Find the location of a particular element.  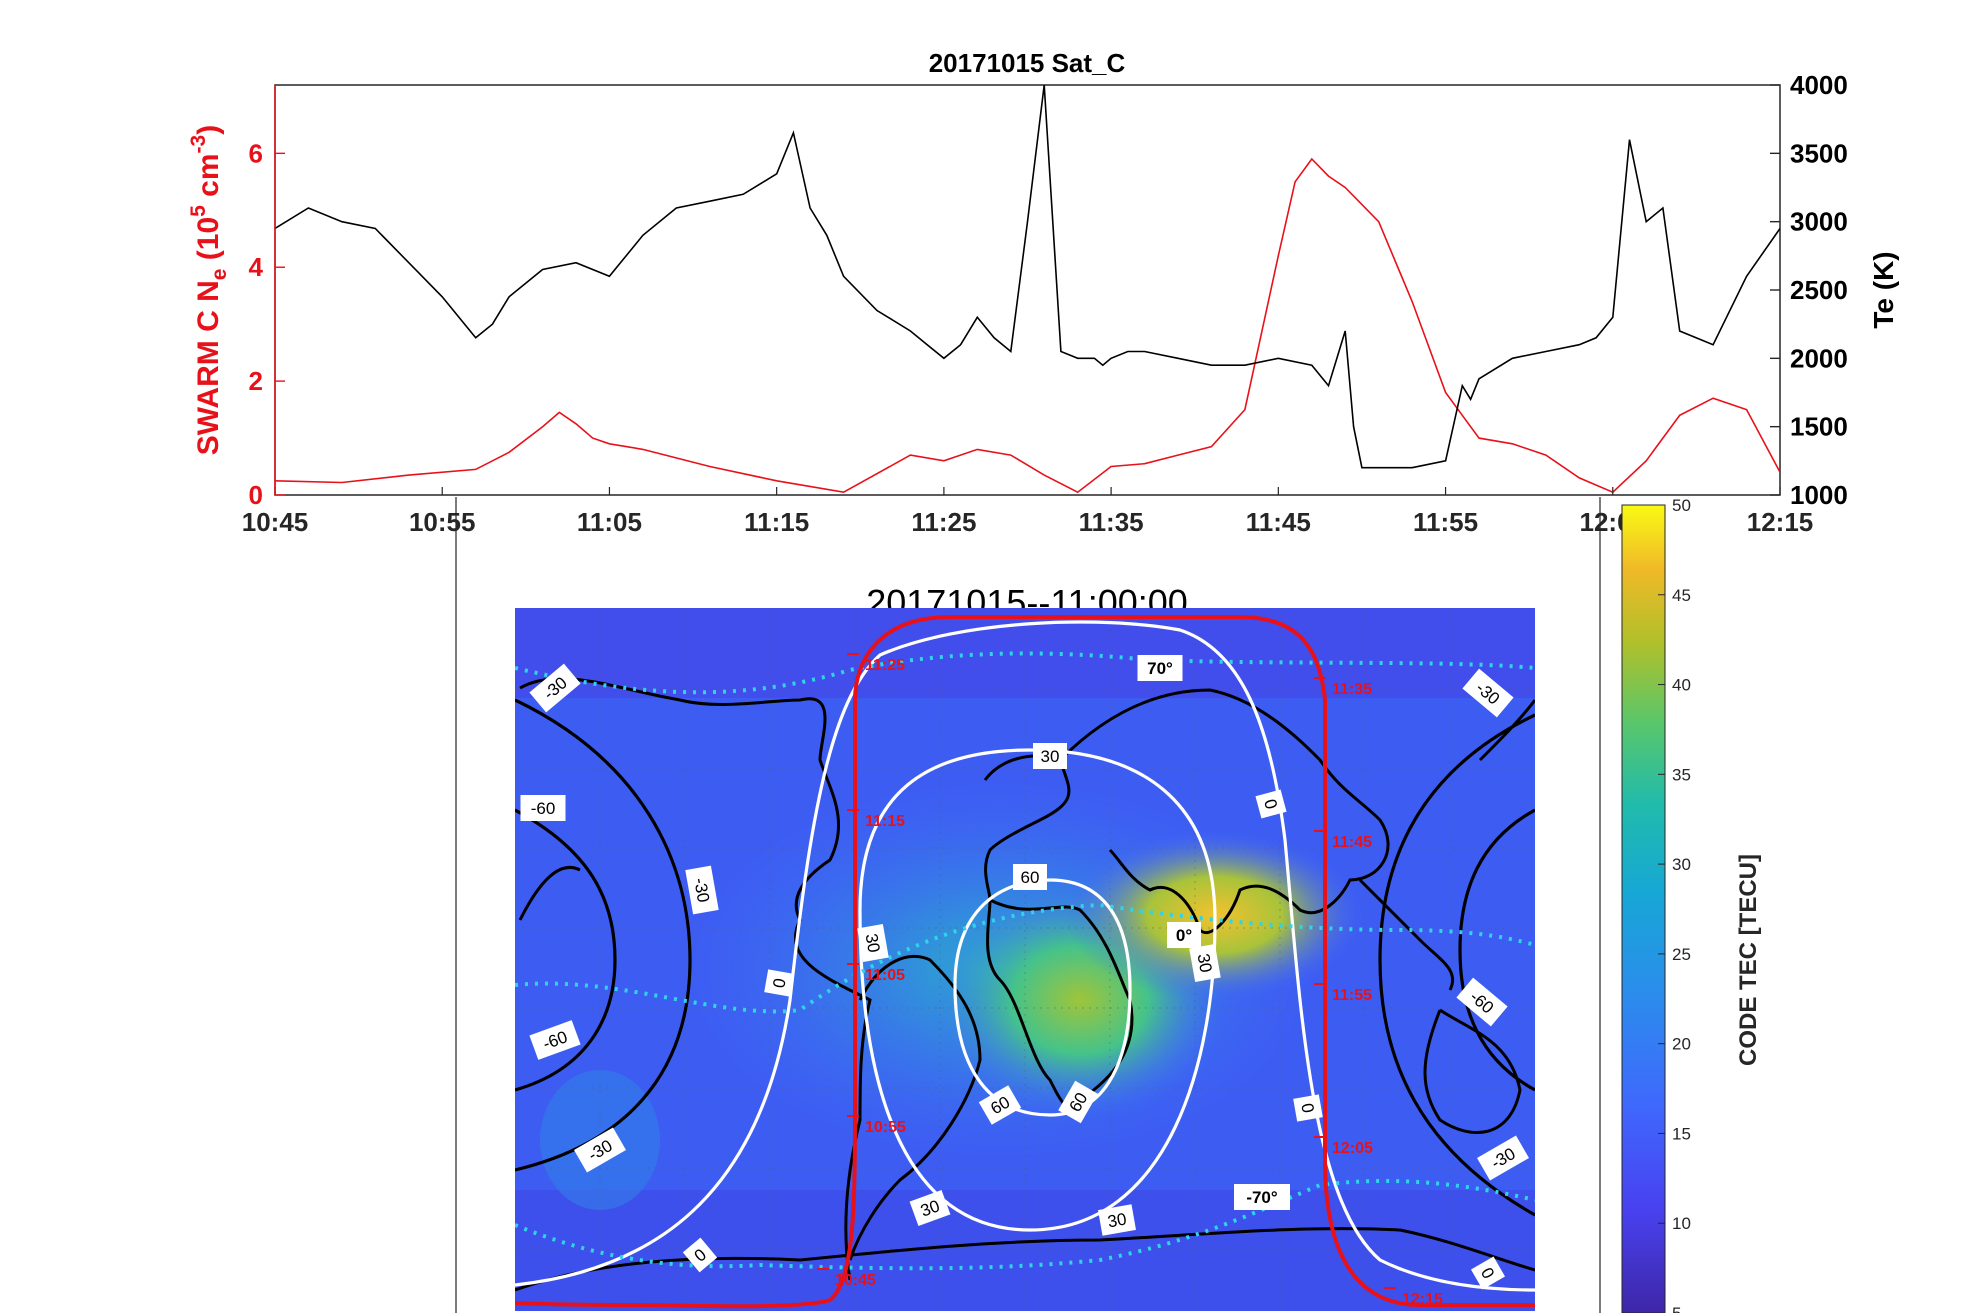

colorbar-tick-label: 30 is located at coordinates (1681, 864).